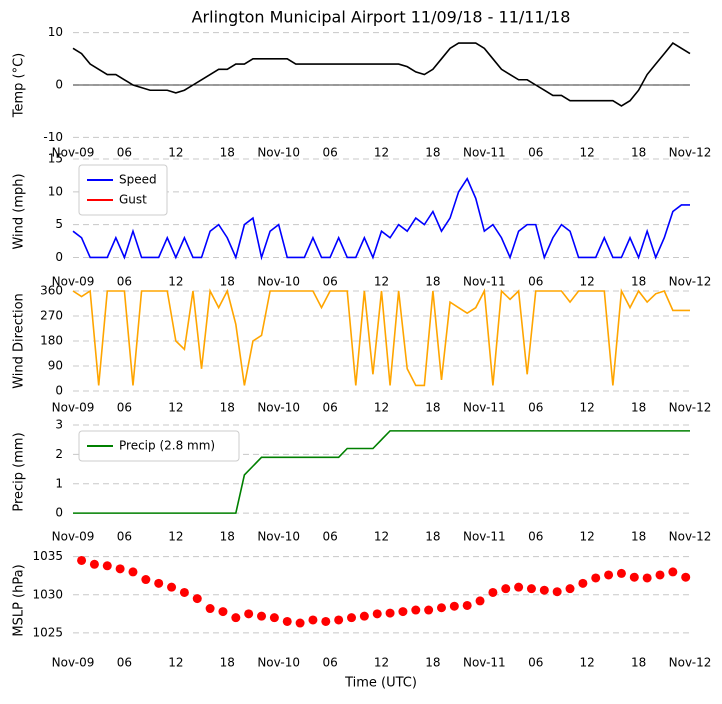 Image resolution: width=722 pixels, height=704 pixels. What do you see at coordinates (381, 219) in the screenshot?
I see `data-line` at bounding box center [381, 219].